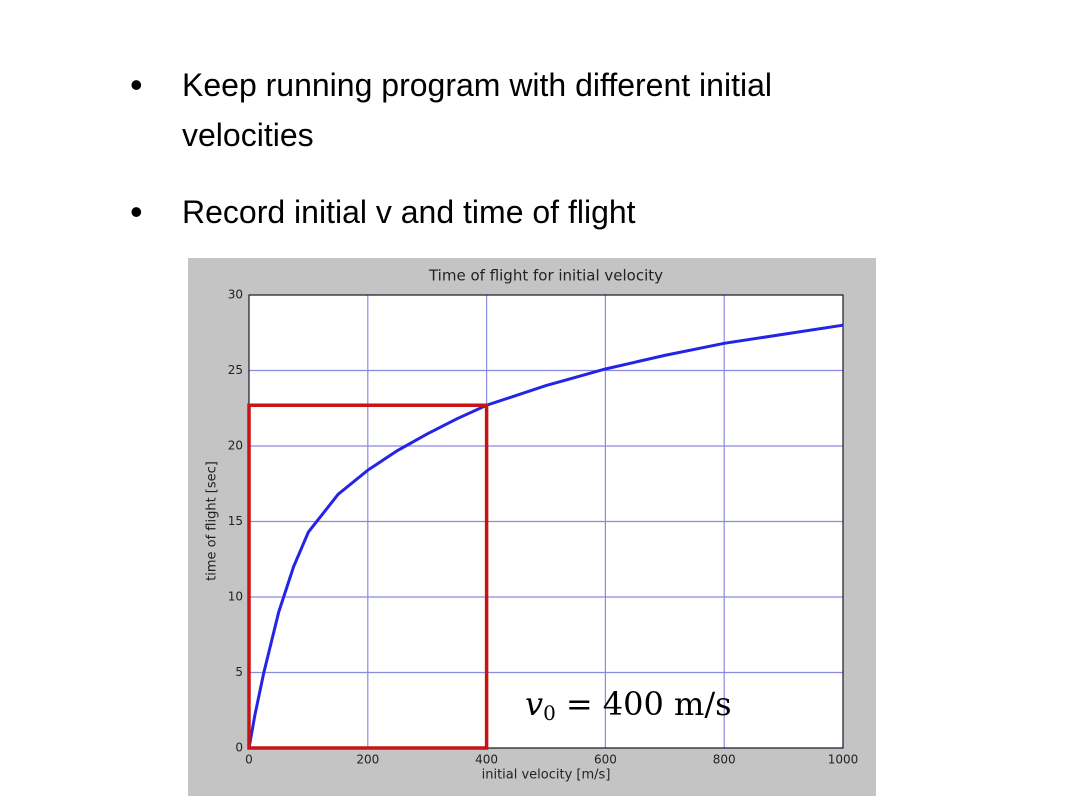 This screenshot has height=800, width=1066. Describe the element at coordinates (724, 760) in the screenshot. I see `x-tick-label: 800` at that location.